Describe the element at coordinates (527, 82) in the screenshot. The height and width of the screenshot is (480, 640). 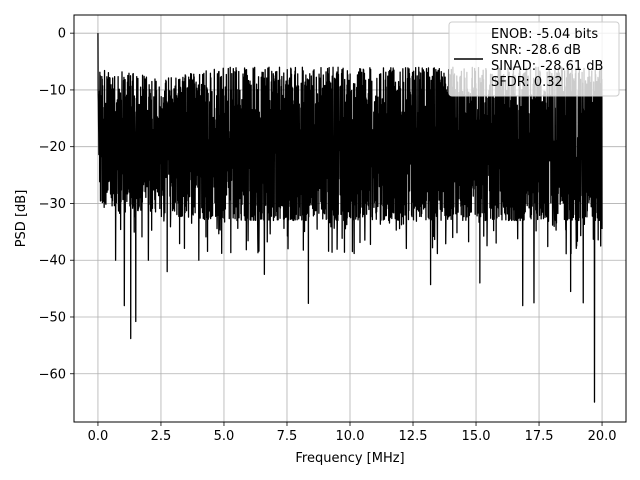
I see `legend-entry-line: SFDR: 0.32` at that location.